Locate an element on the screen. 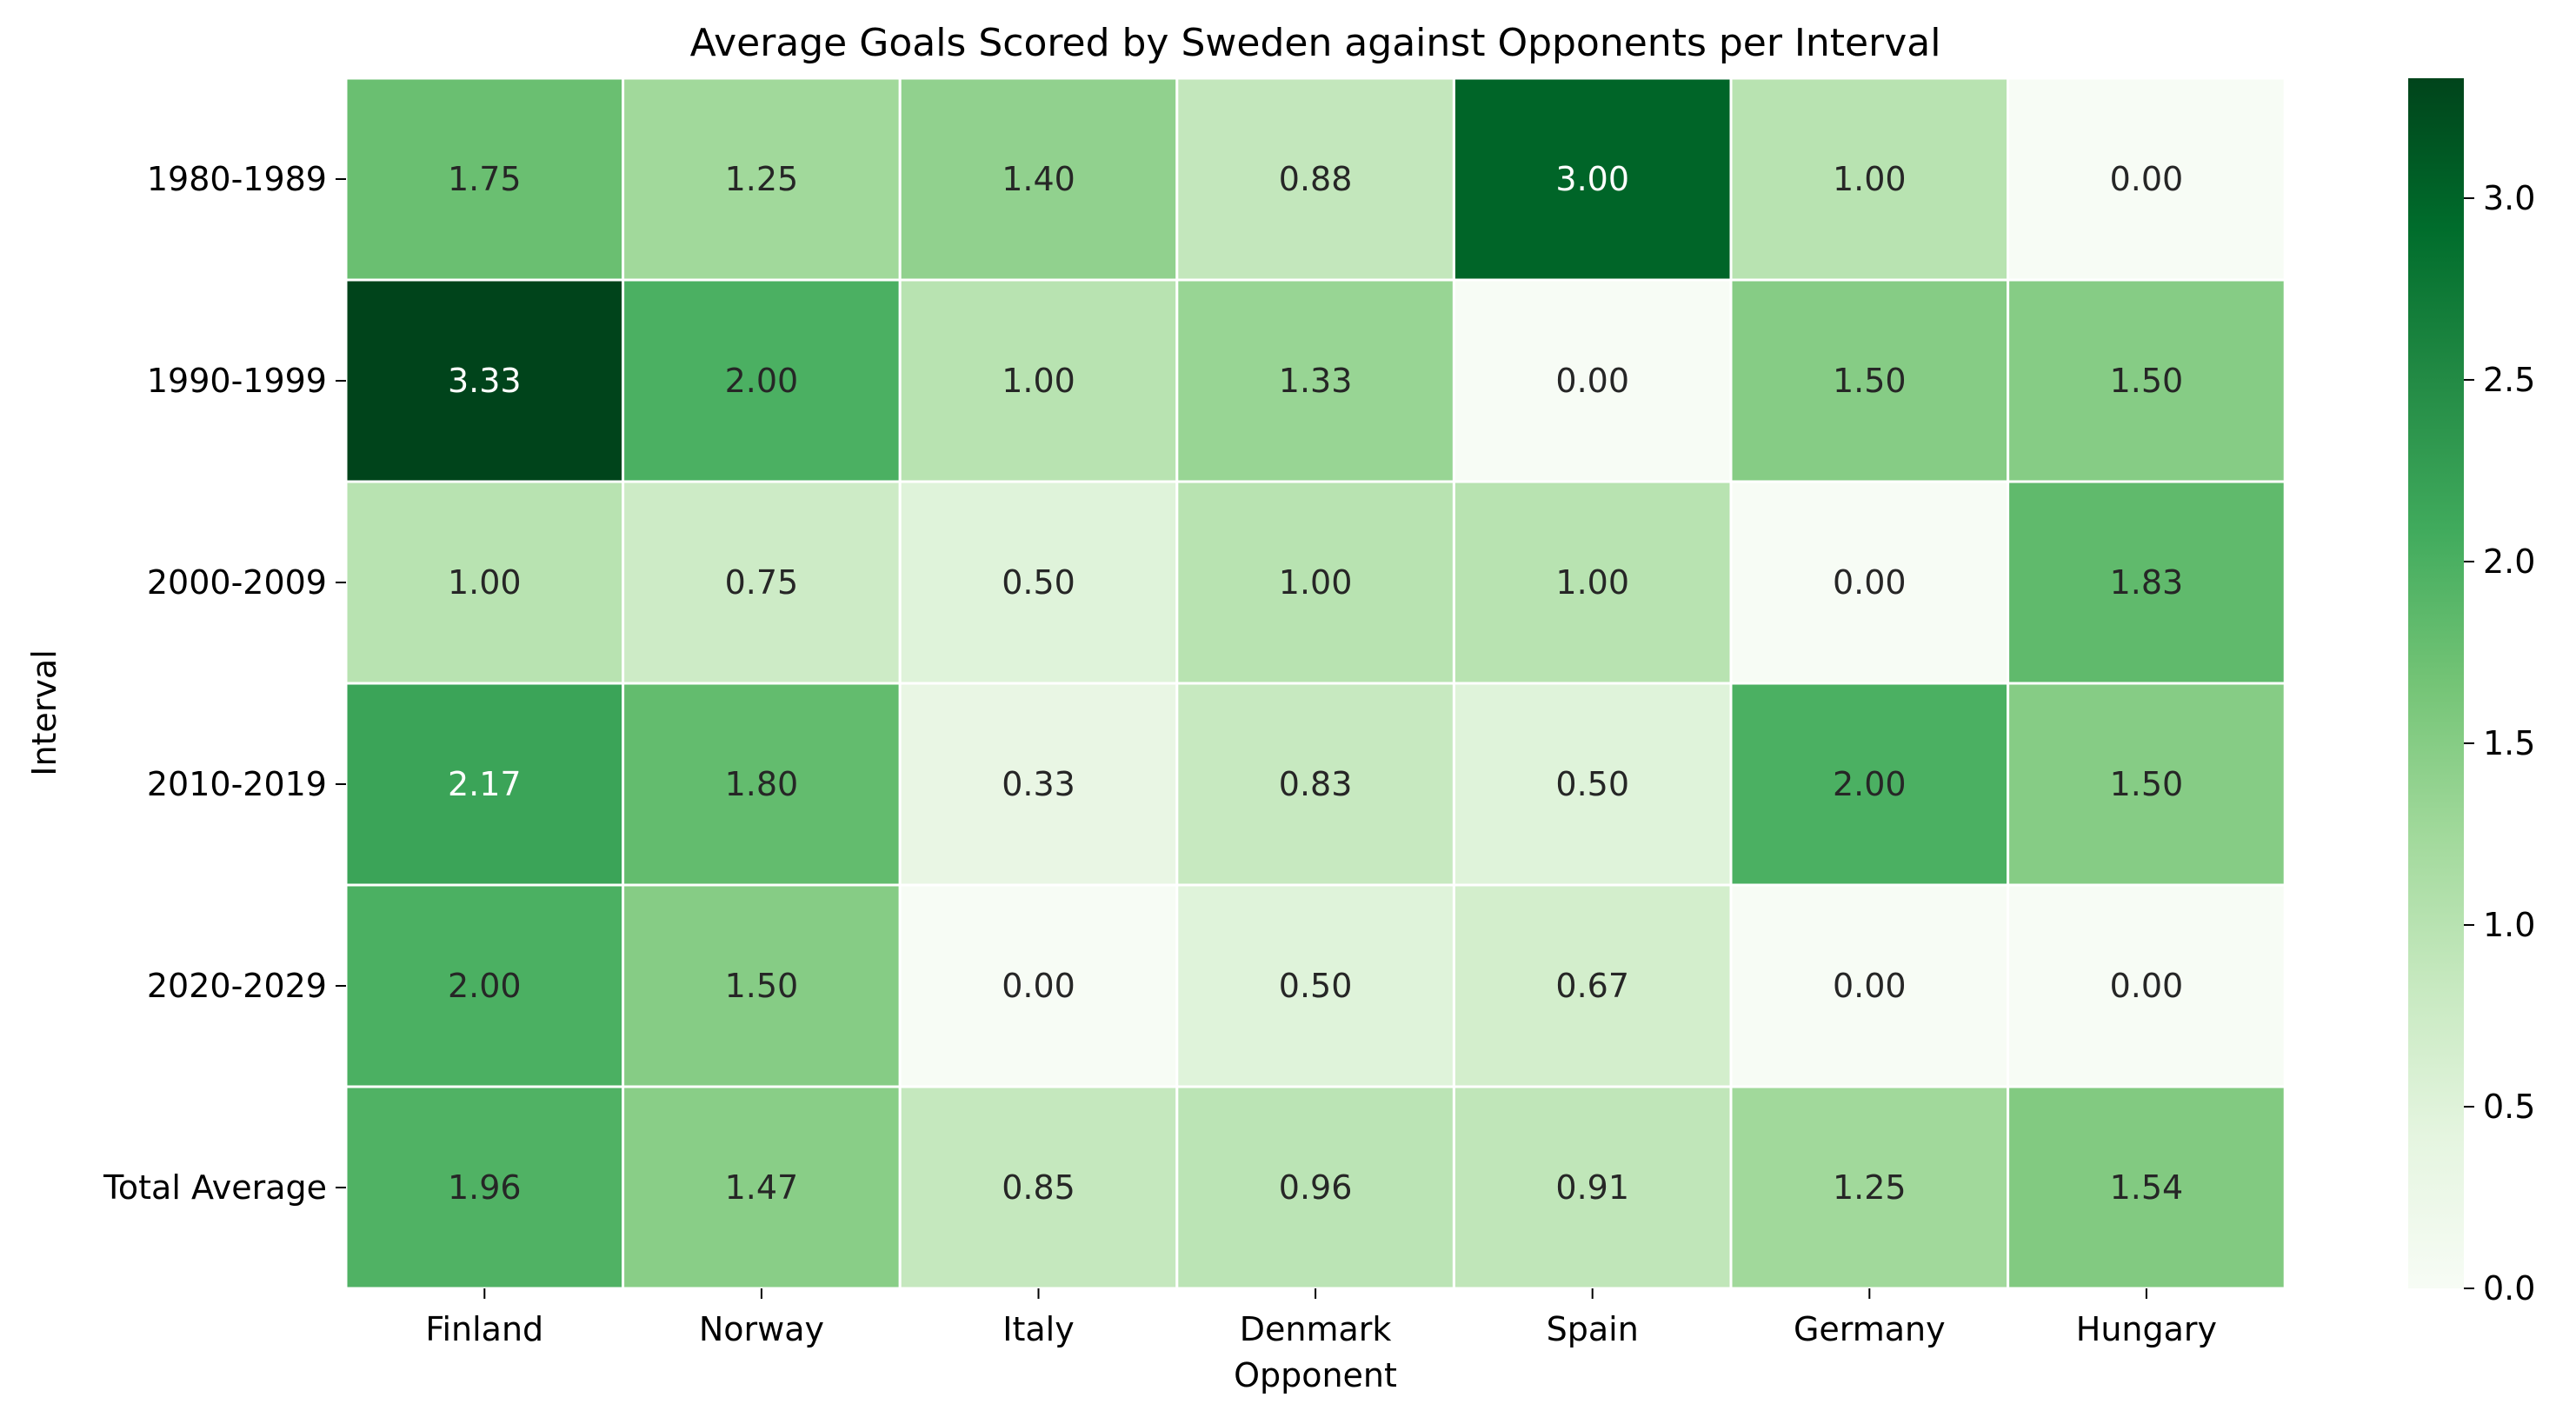  cell-value-label: 1.83 is located at coordinates (2147, 582).